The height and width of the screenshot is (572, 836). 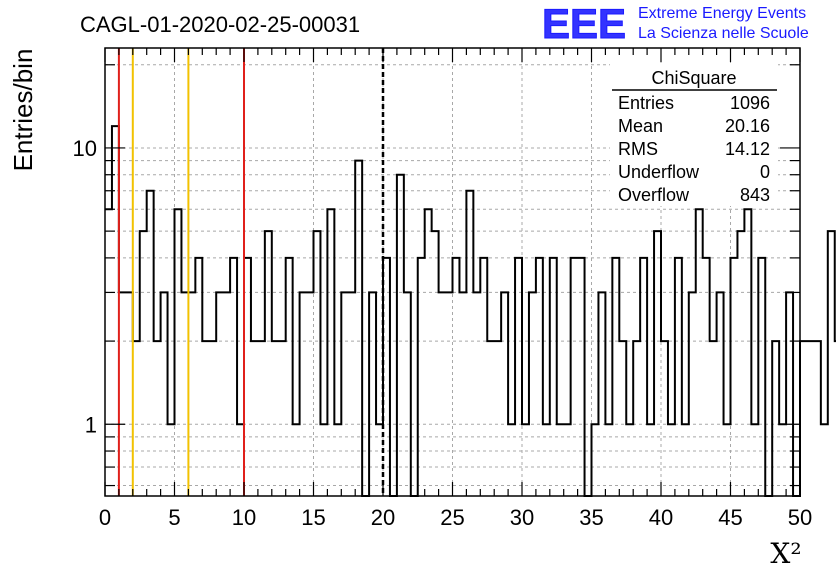 What do you see at coordinates (800, 517) in the screenshot?
I see `x-tick-label: 50` at bounding box center [800, 517].